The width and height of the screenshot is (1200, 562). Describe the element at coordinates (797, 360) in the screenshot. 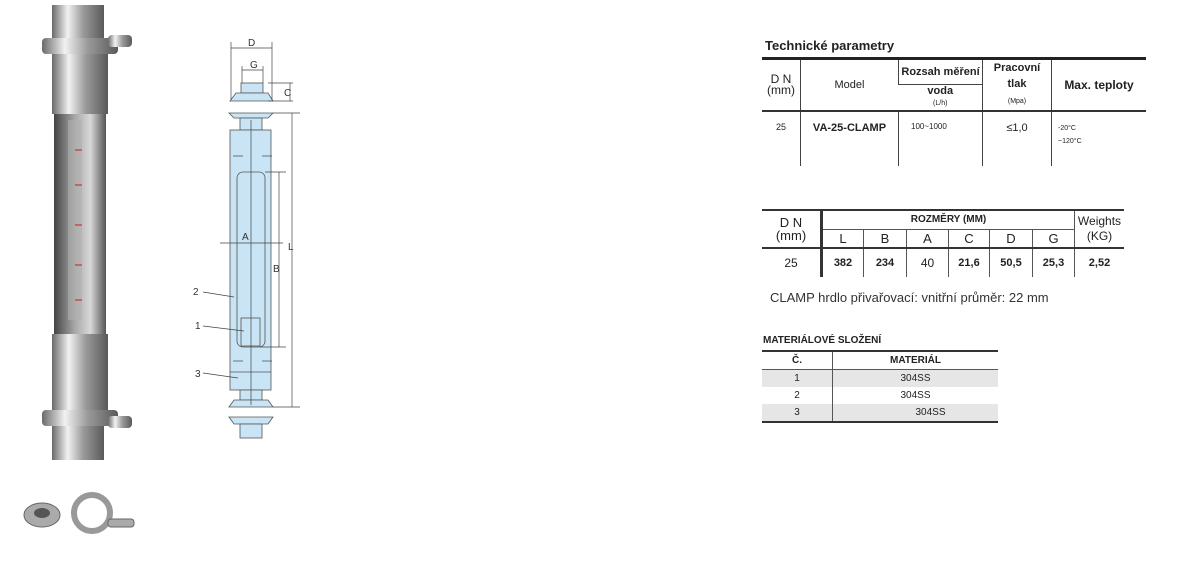

I see `header-no: Č.` at that location.